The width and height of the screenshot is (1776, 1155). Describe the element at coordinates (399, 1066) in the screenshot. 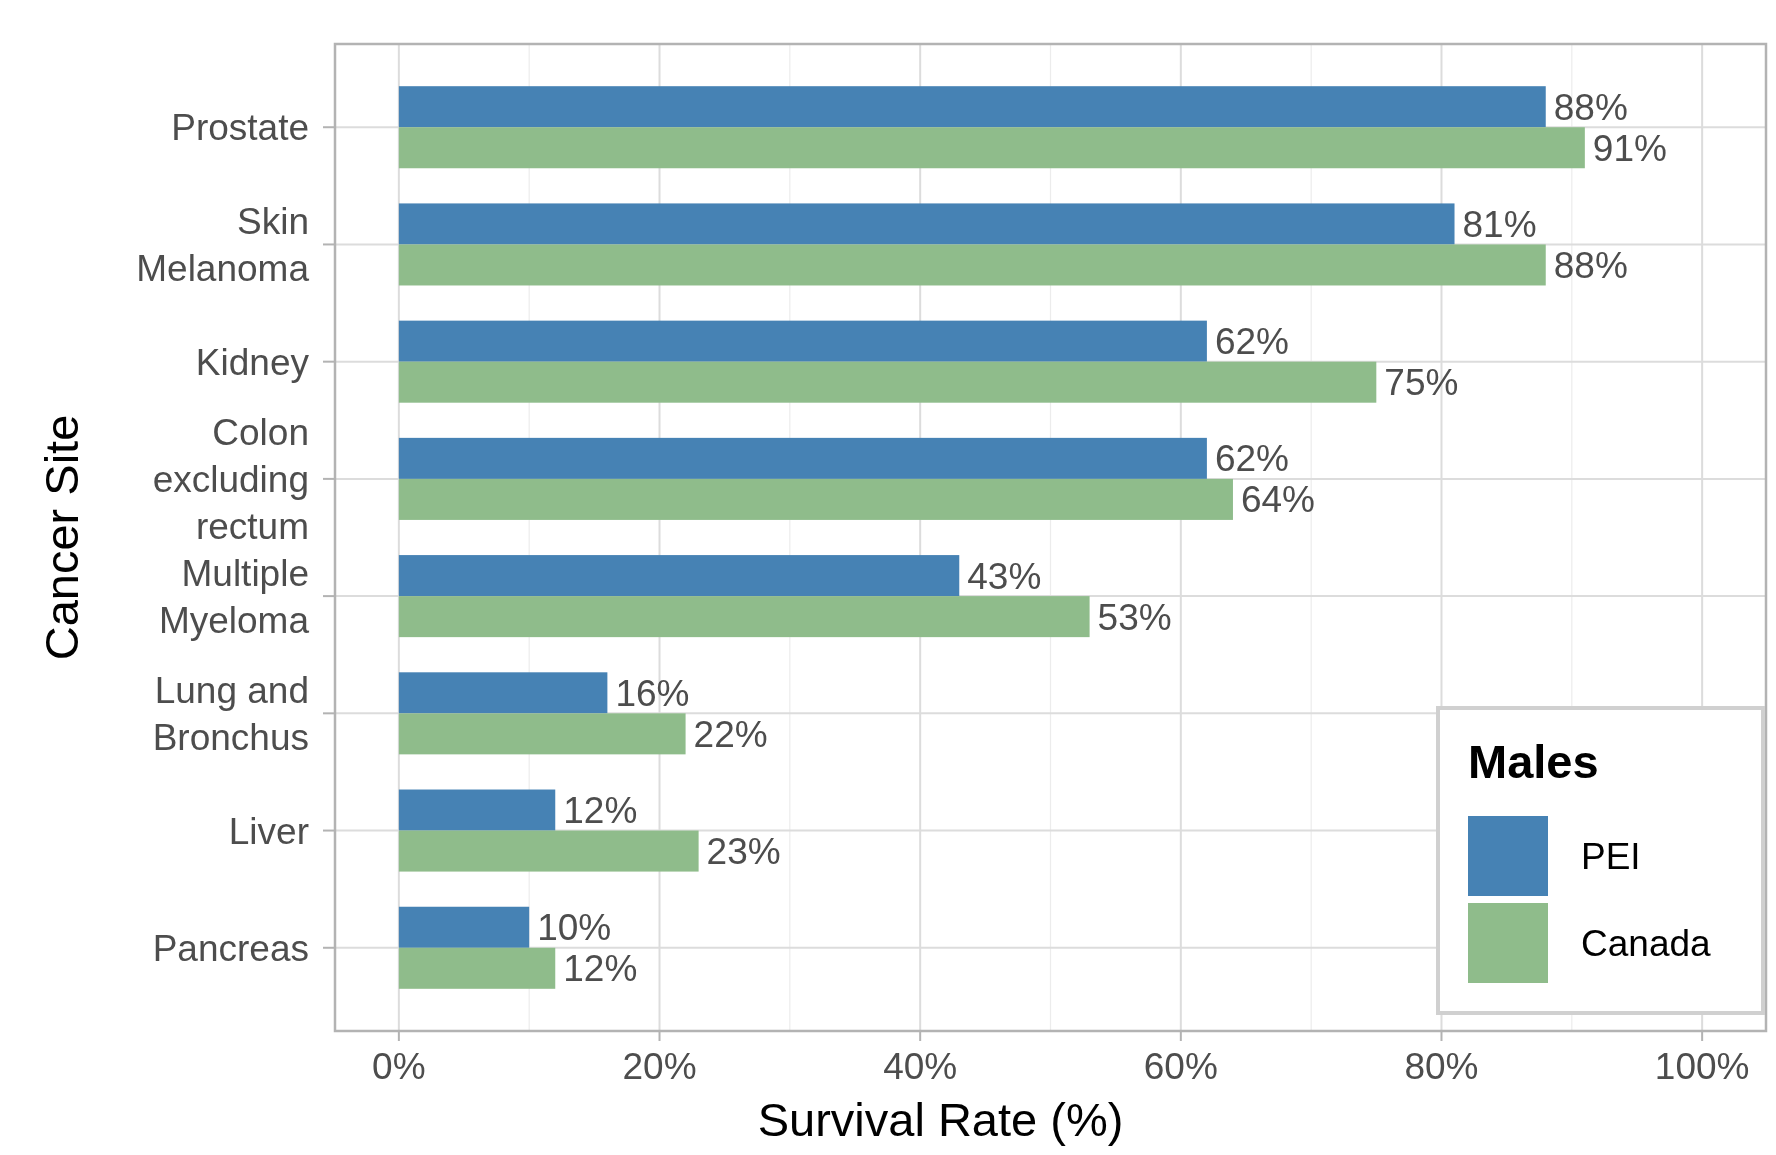

I see `x-tick-label: 0%` at that location.